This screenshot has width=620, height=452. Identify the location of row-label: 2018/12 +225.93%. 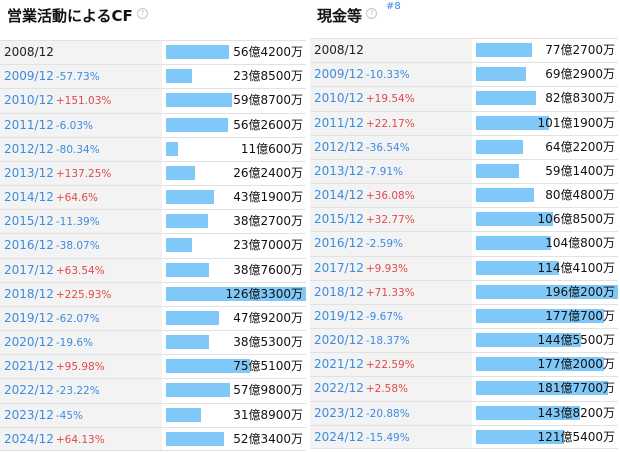
(81, 294).